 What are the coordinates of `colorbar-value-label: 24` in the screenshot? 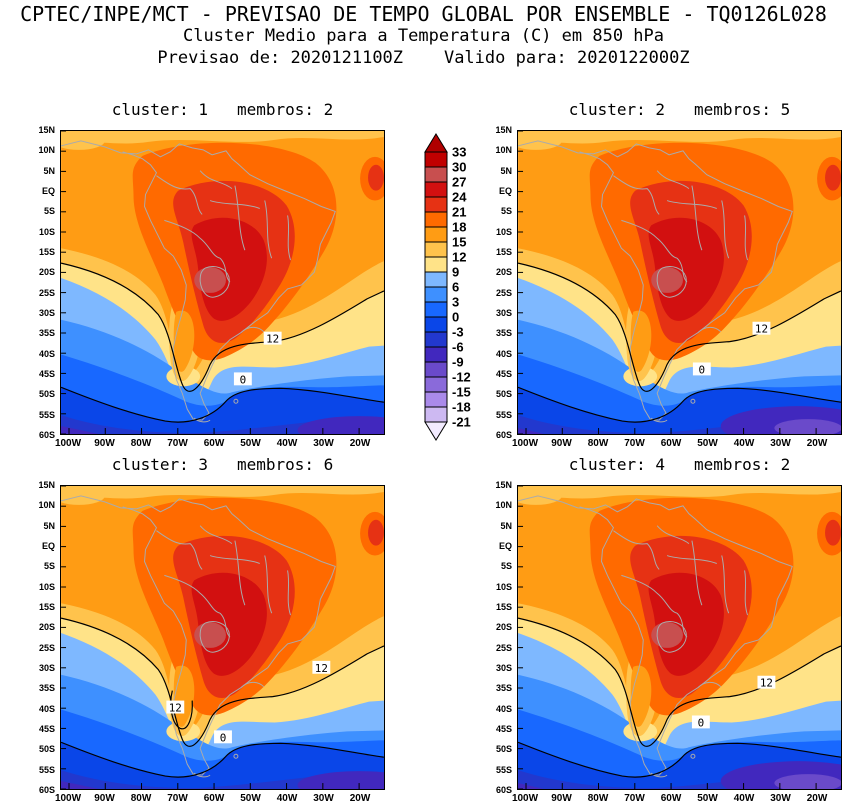 It's located at (459, 197).